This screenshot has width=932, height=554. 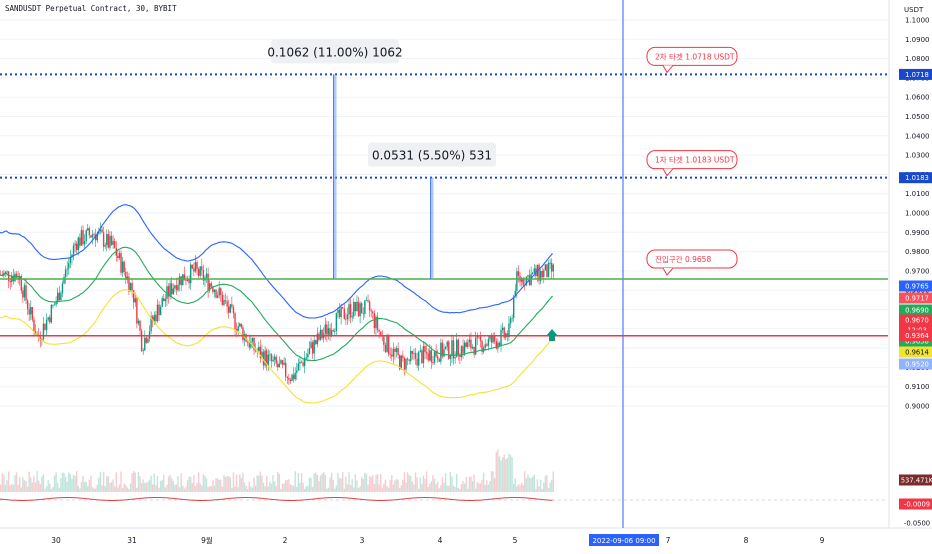 I want to click on price-badge-label: 0.9658, so click(x=917, y=342).